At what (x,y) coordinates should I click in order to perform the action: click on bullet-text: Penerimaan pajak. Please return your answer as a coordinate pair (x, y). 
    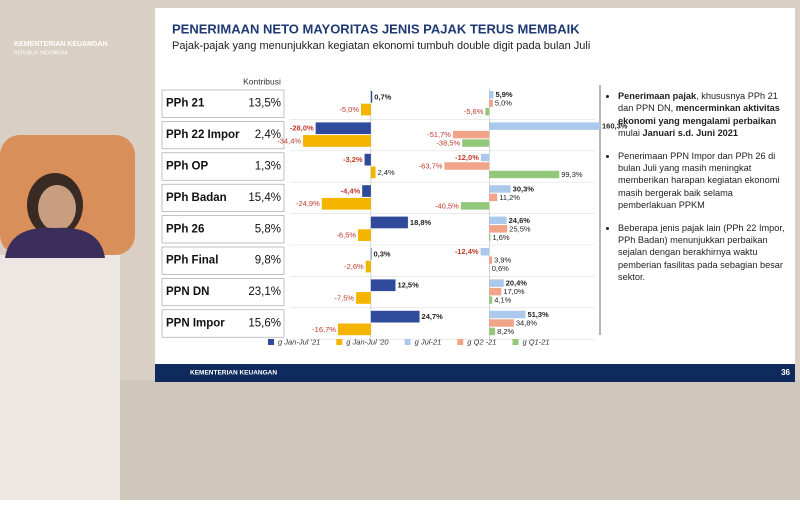
    Looking at the image, I should click on (657, 96).